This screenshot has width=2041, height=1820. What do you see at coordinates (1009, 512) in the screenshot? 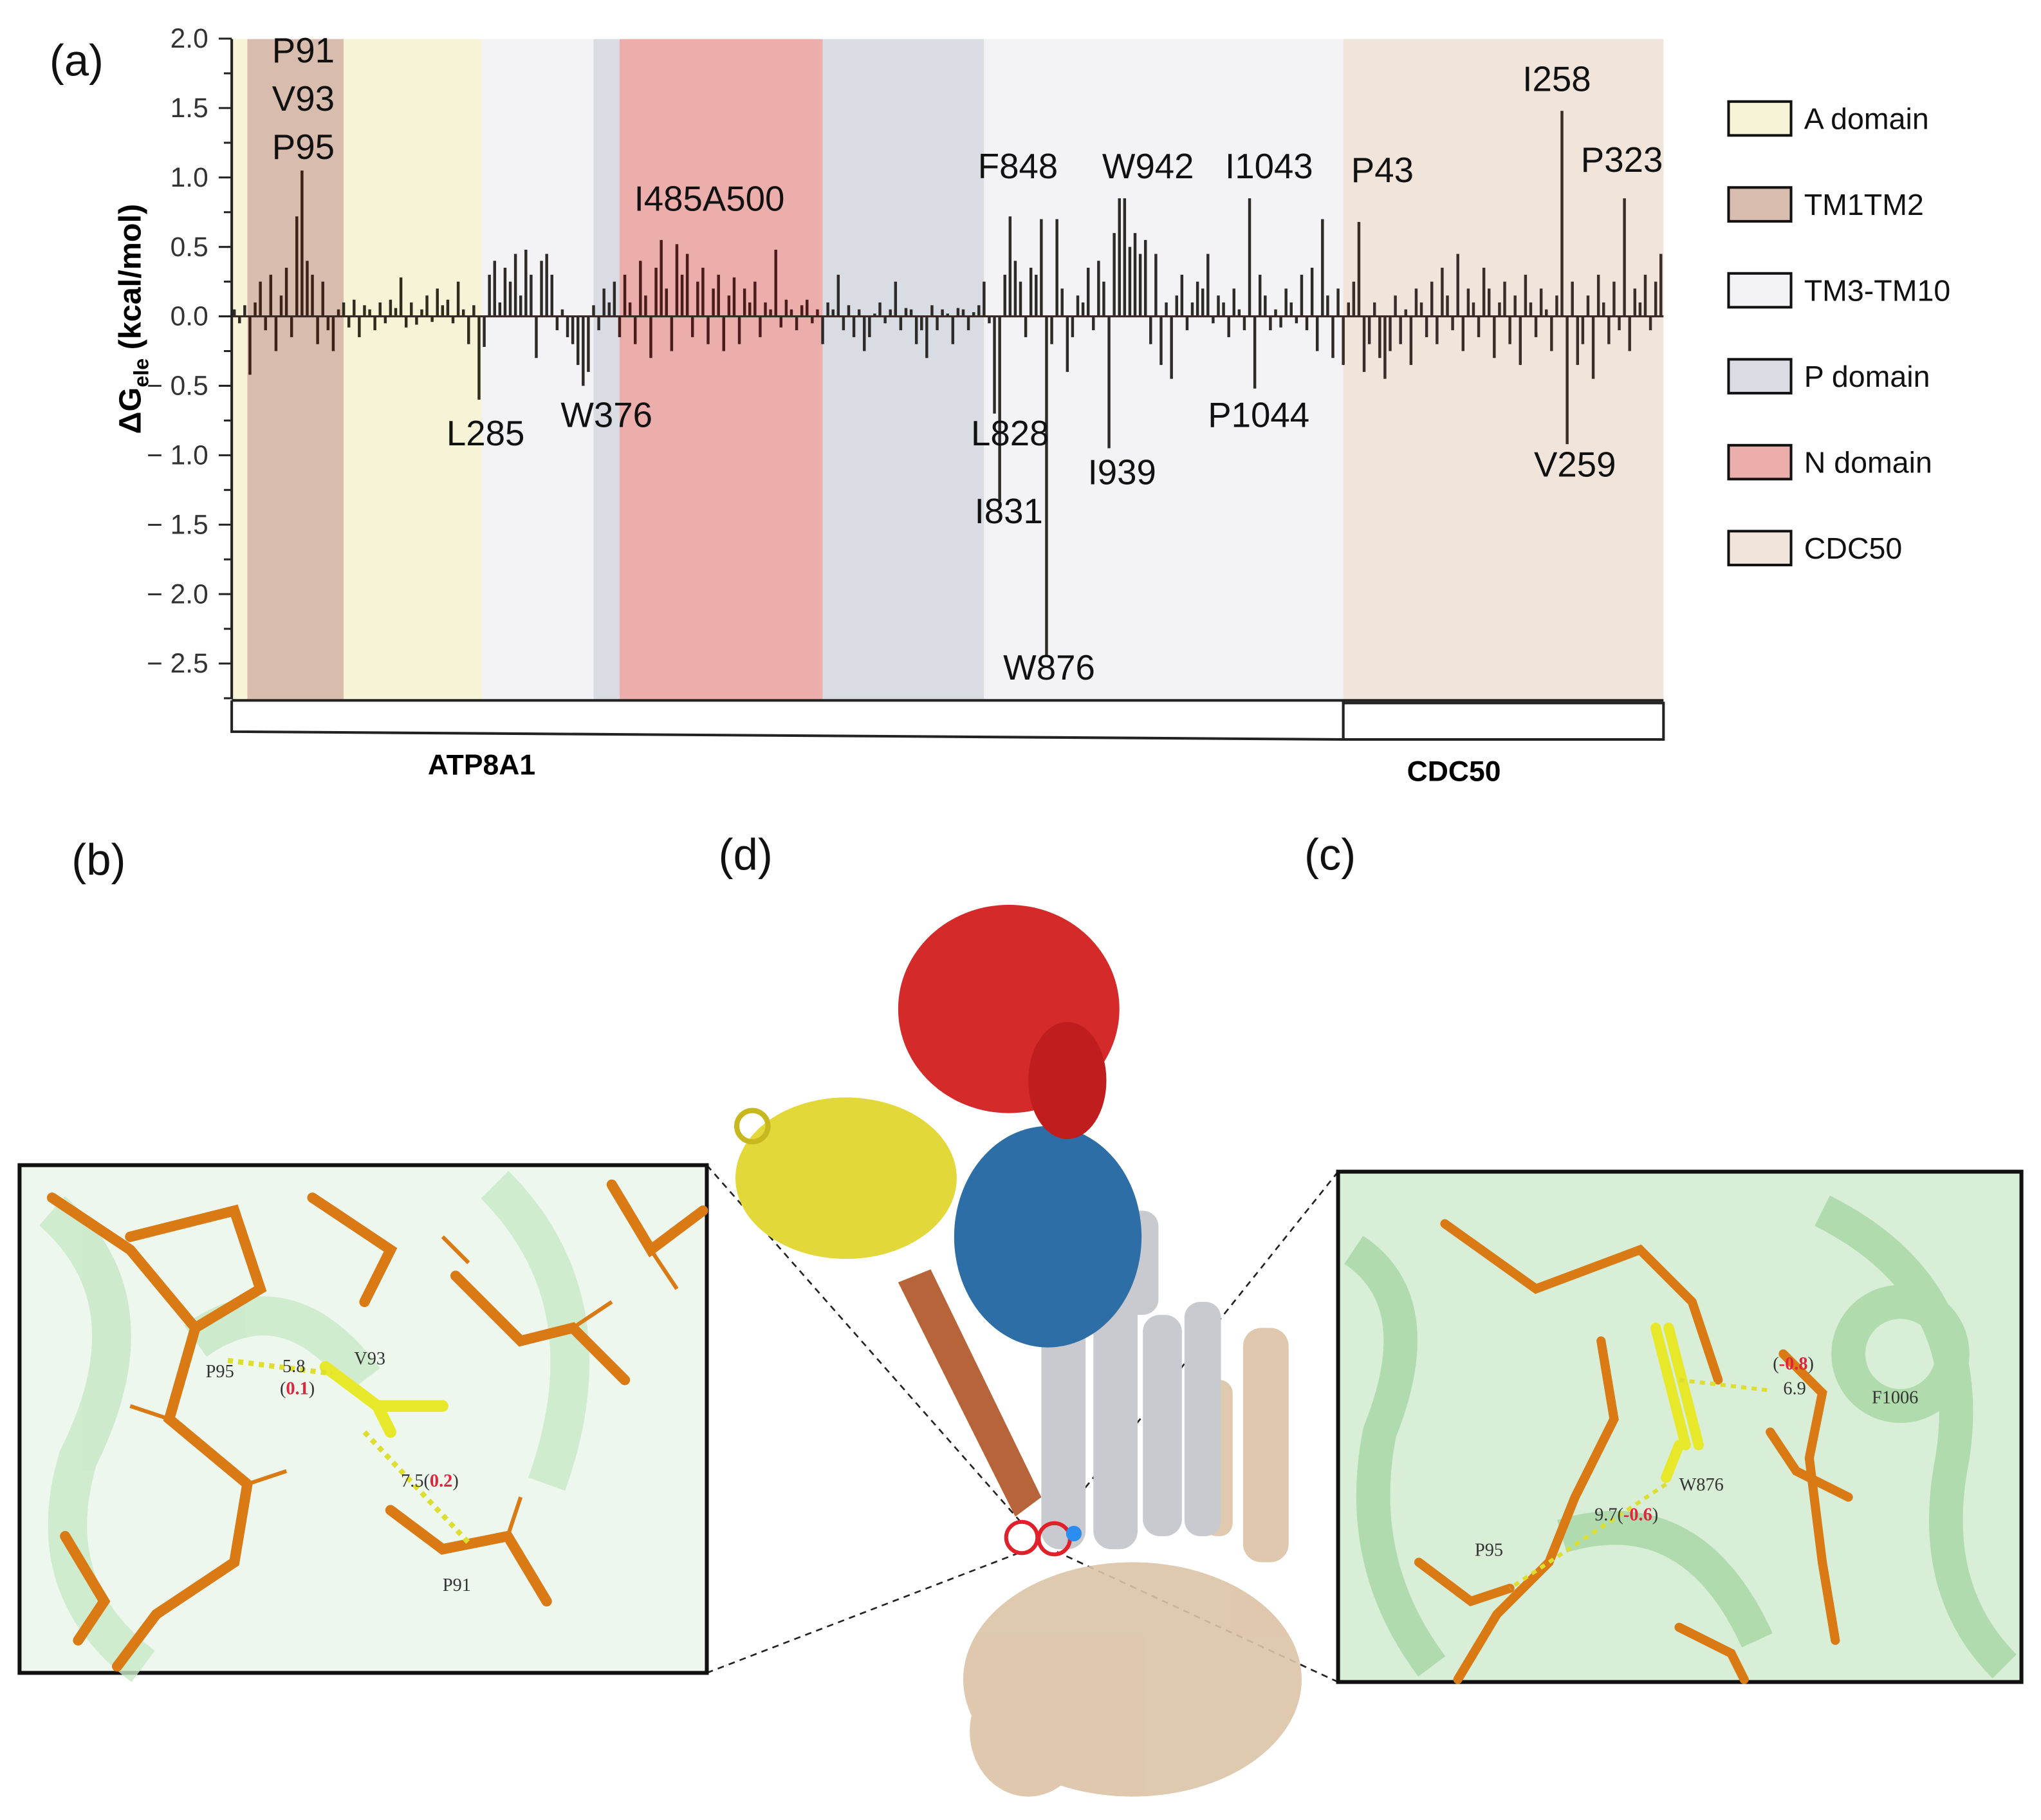
I see `annotation-i831: I831` at bounding box center [1009, 512].